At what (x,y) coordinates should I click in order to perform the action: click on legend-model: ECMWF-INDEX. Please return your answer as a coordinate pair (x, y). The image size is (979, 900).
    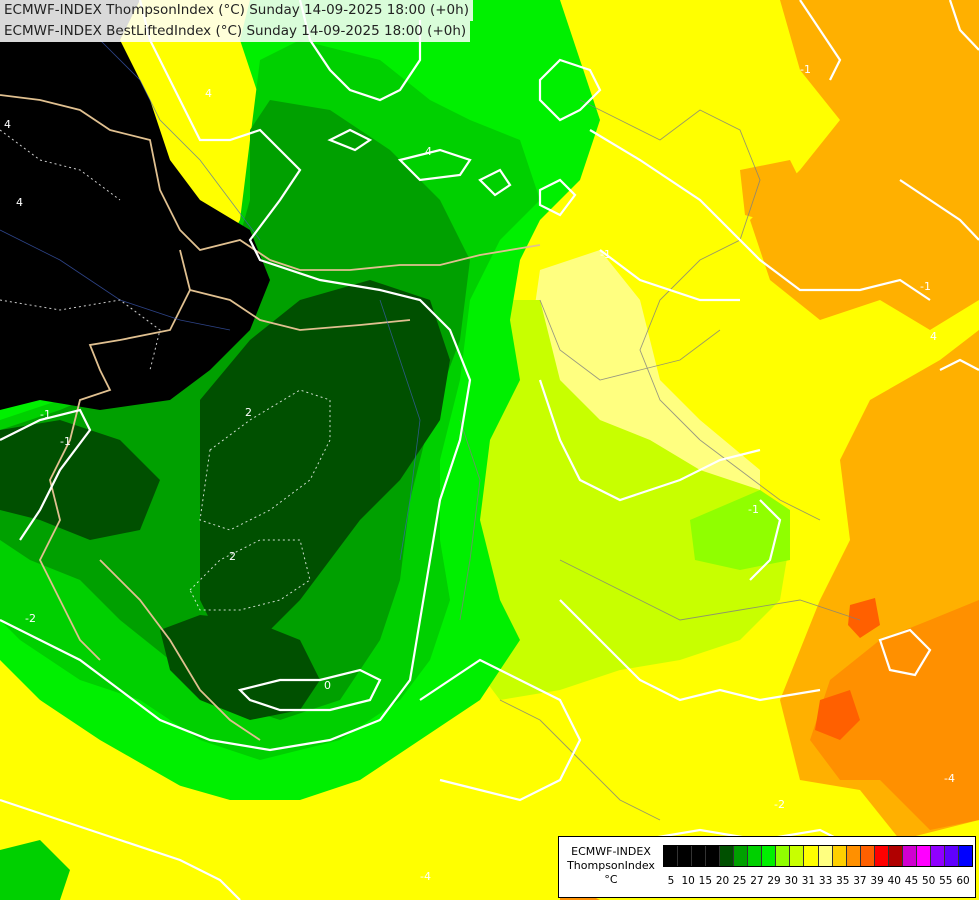
    Looking at the image, I should click on (611, 851).